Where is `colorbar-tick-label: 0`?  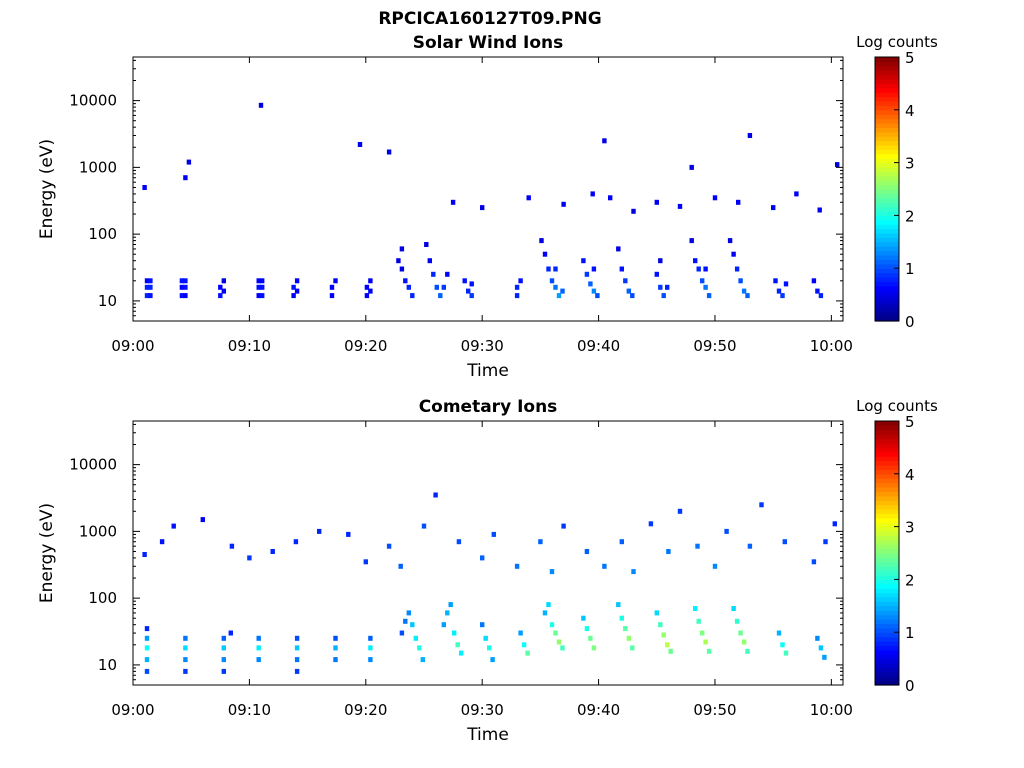
colorbar-tick-label: 0 is located at coordinates (910, 686).